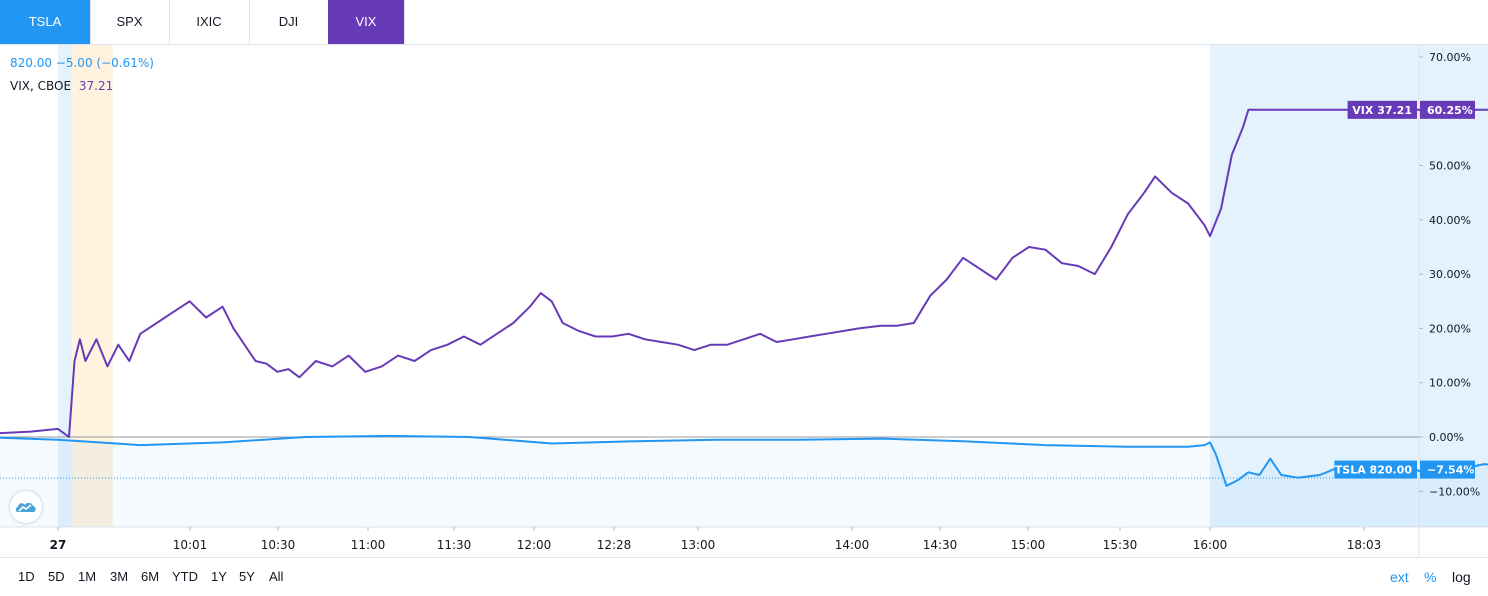 Image resolution: width=1488 pixels, height=596 pixels. I want to click on x-tick-label-6: 12:28, so click(614, 545).